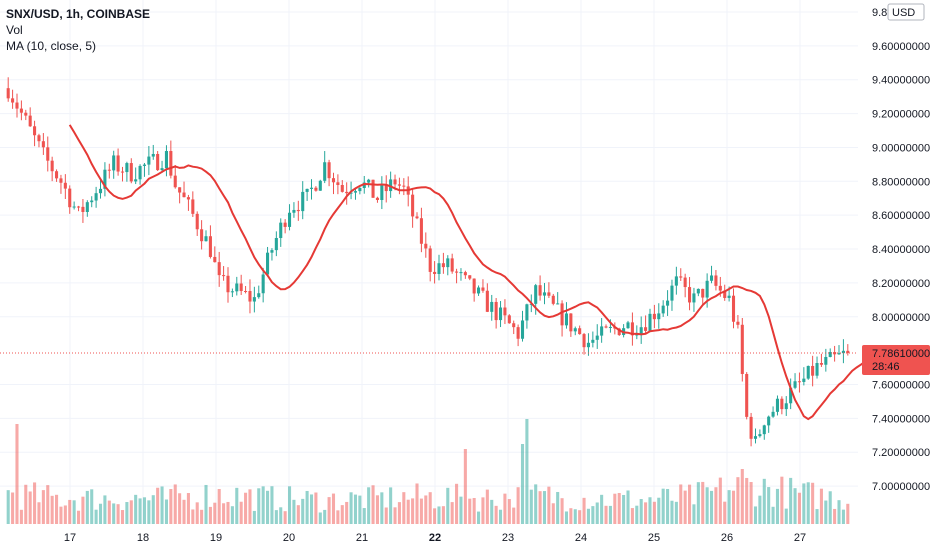 This screenshot has width=932, height=550. Describe the element at coordinates (78, 14) in the screenshot. I see `symbol-title: SNX/USD, 1h, COINBASE` at that location.